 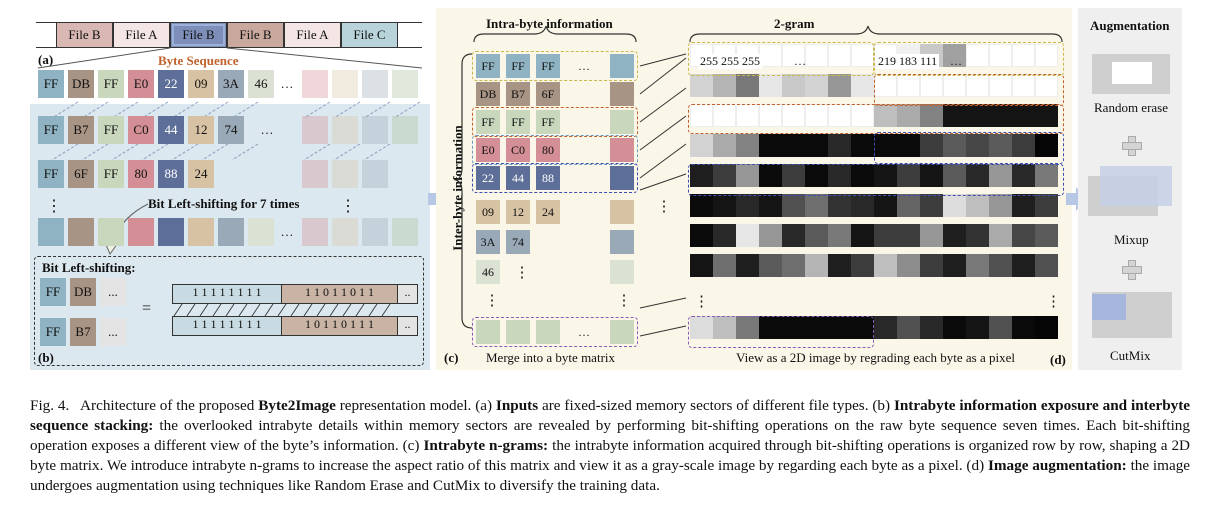 What do you see at coordinates (141, 84) in the screenshot?
I see `byte-cell: E0` at bounding box center [141, 84].